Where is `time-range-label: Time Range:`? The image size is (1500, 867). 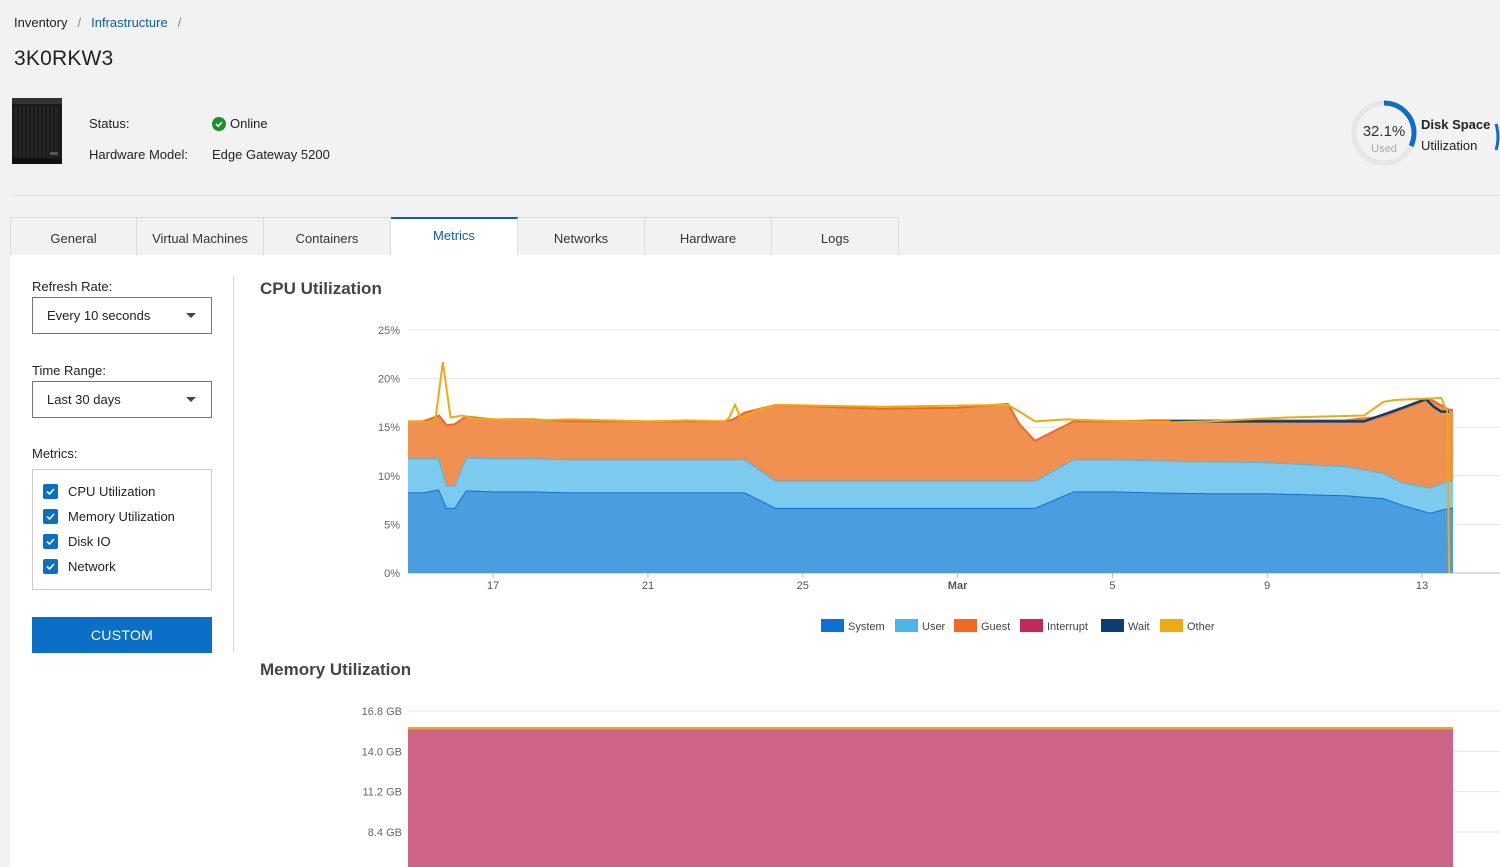
time-range-label: Time Range: is located at coordinates (69, 370).